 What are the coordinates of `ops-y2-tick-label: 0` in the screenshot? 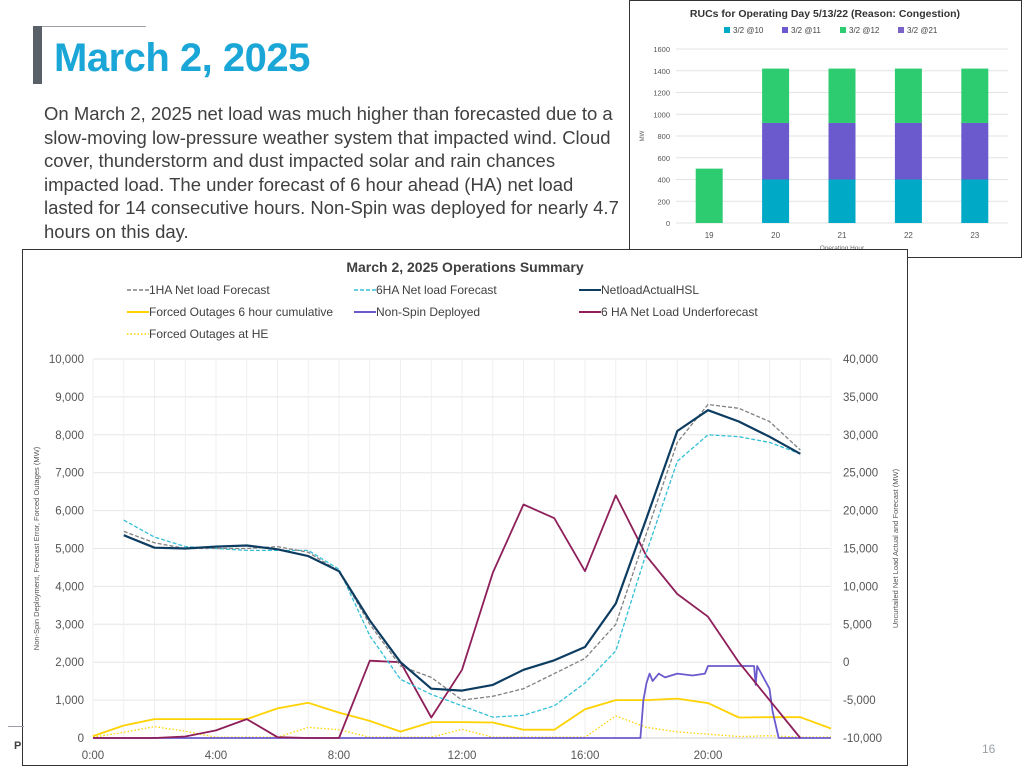 It's located at (846, 663).